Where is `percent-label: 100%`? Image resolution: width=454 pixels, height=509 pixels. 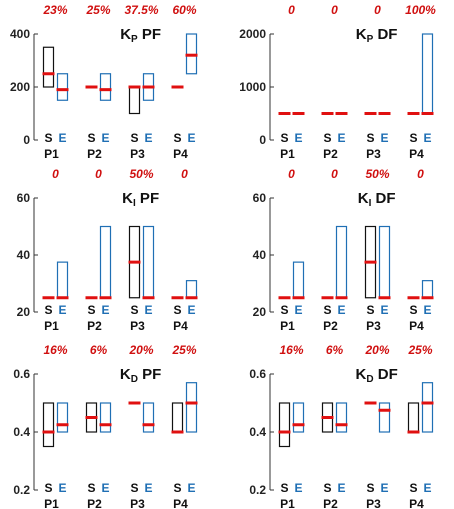
percent-label: 100% is located at coordinates (420, 10).